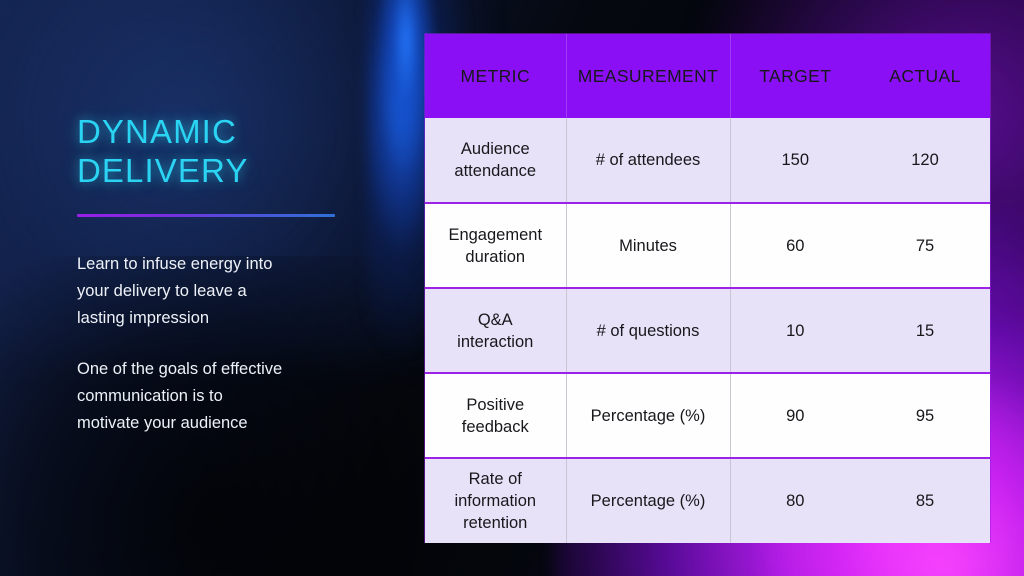 The width and height of the screenshot is (1024, 576). I want to click on cell-actual: 85, so click(925, 500).